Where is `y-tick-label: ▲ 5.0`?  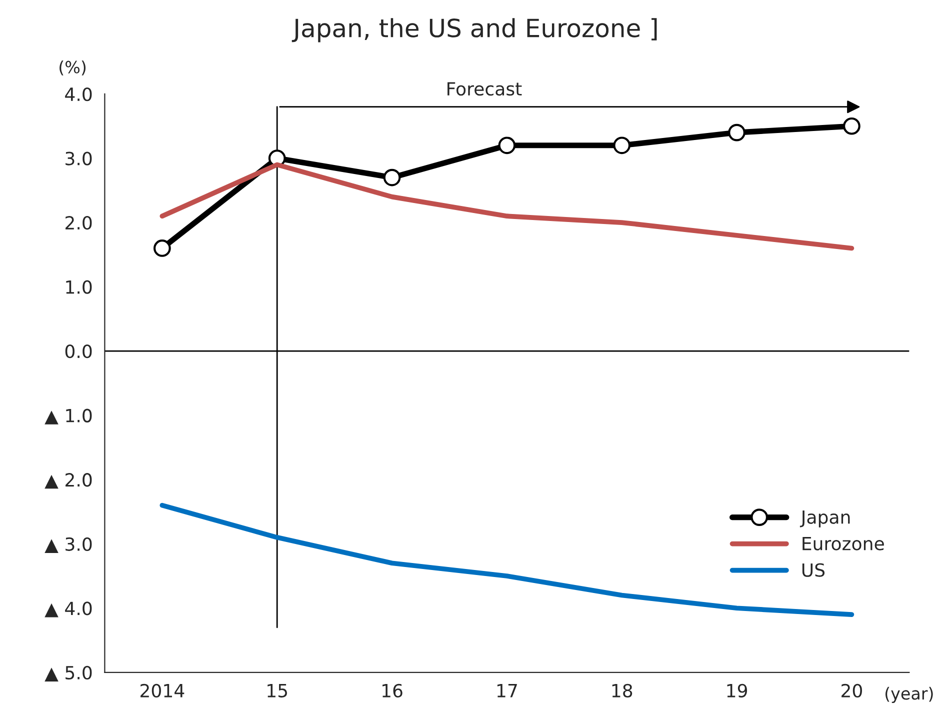 y-tick-label: ▲ 5.0 is located at coordinates (68, 674).